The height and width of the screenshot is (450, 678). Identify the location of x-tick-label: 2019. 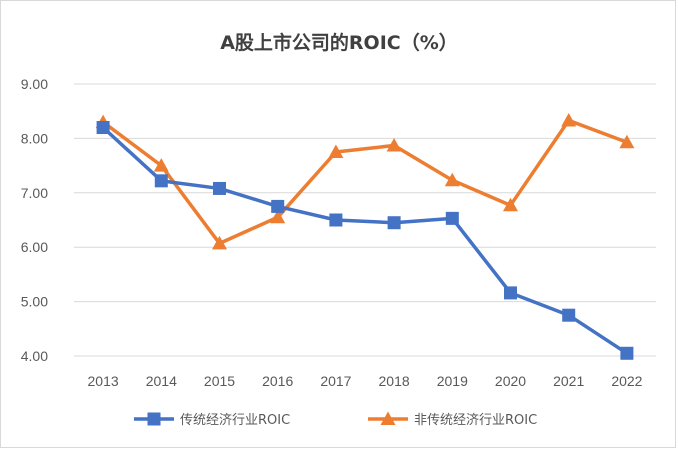
(452, 381).